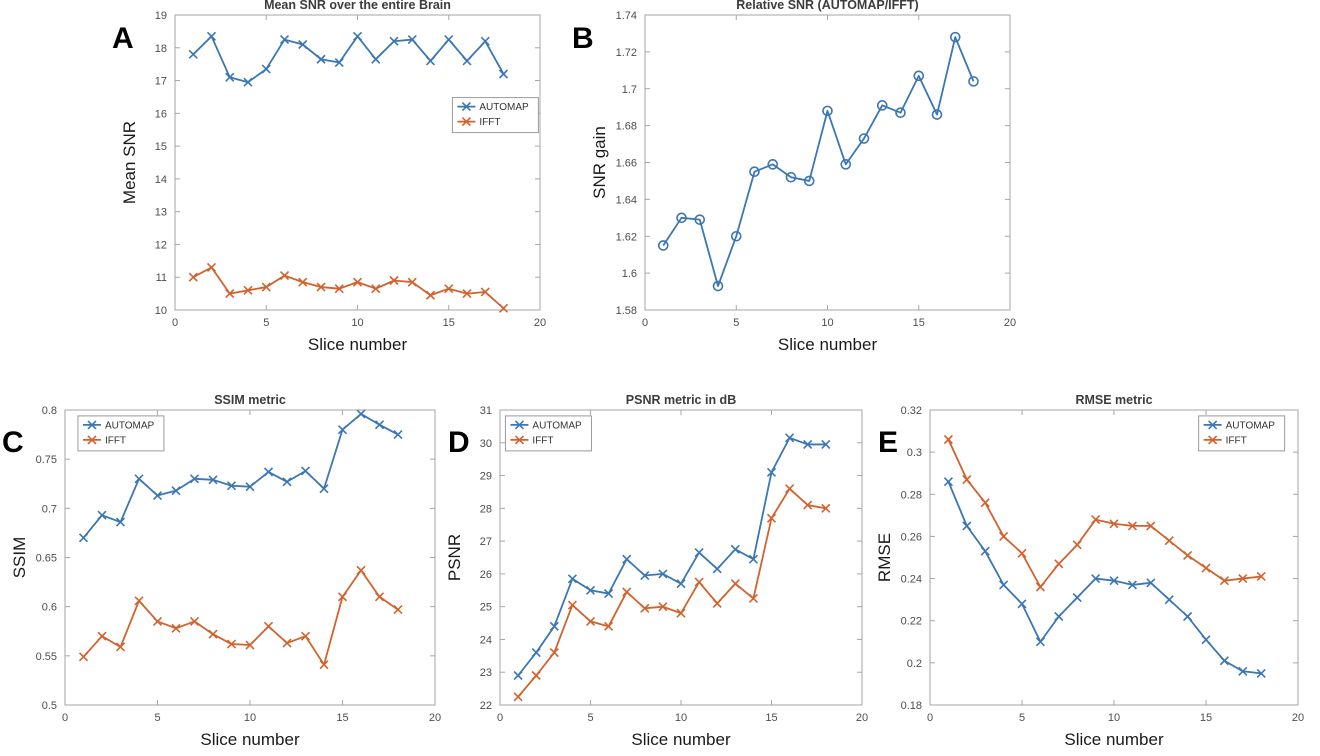  I want to click on y-axis-label: SSIM, so click(19, 558).